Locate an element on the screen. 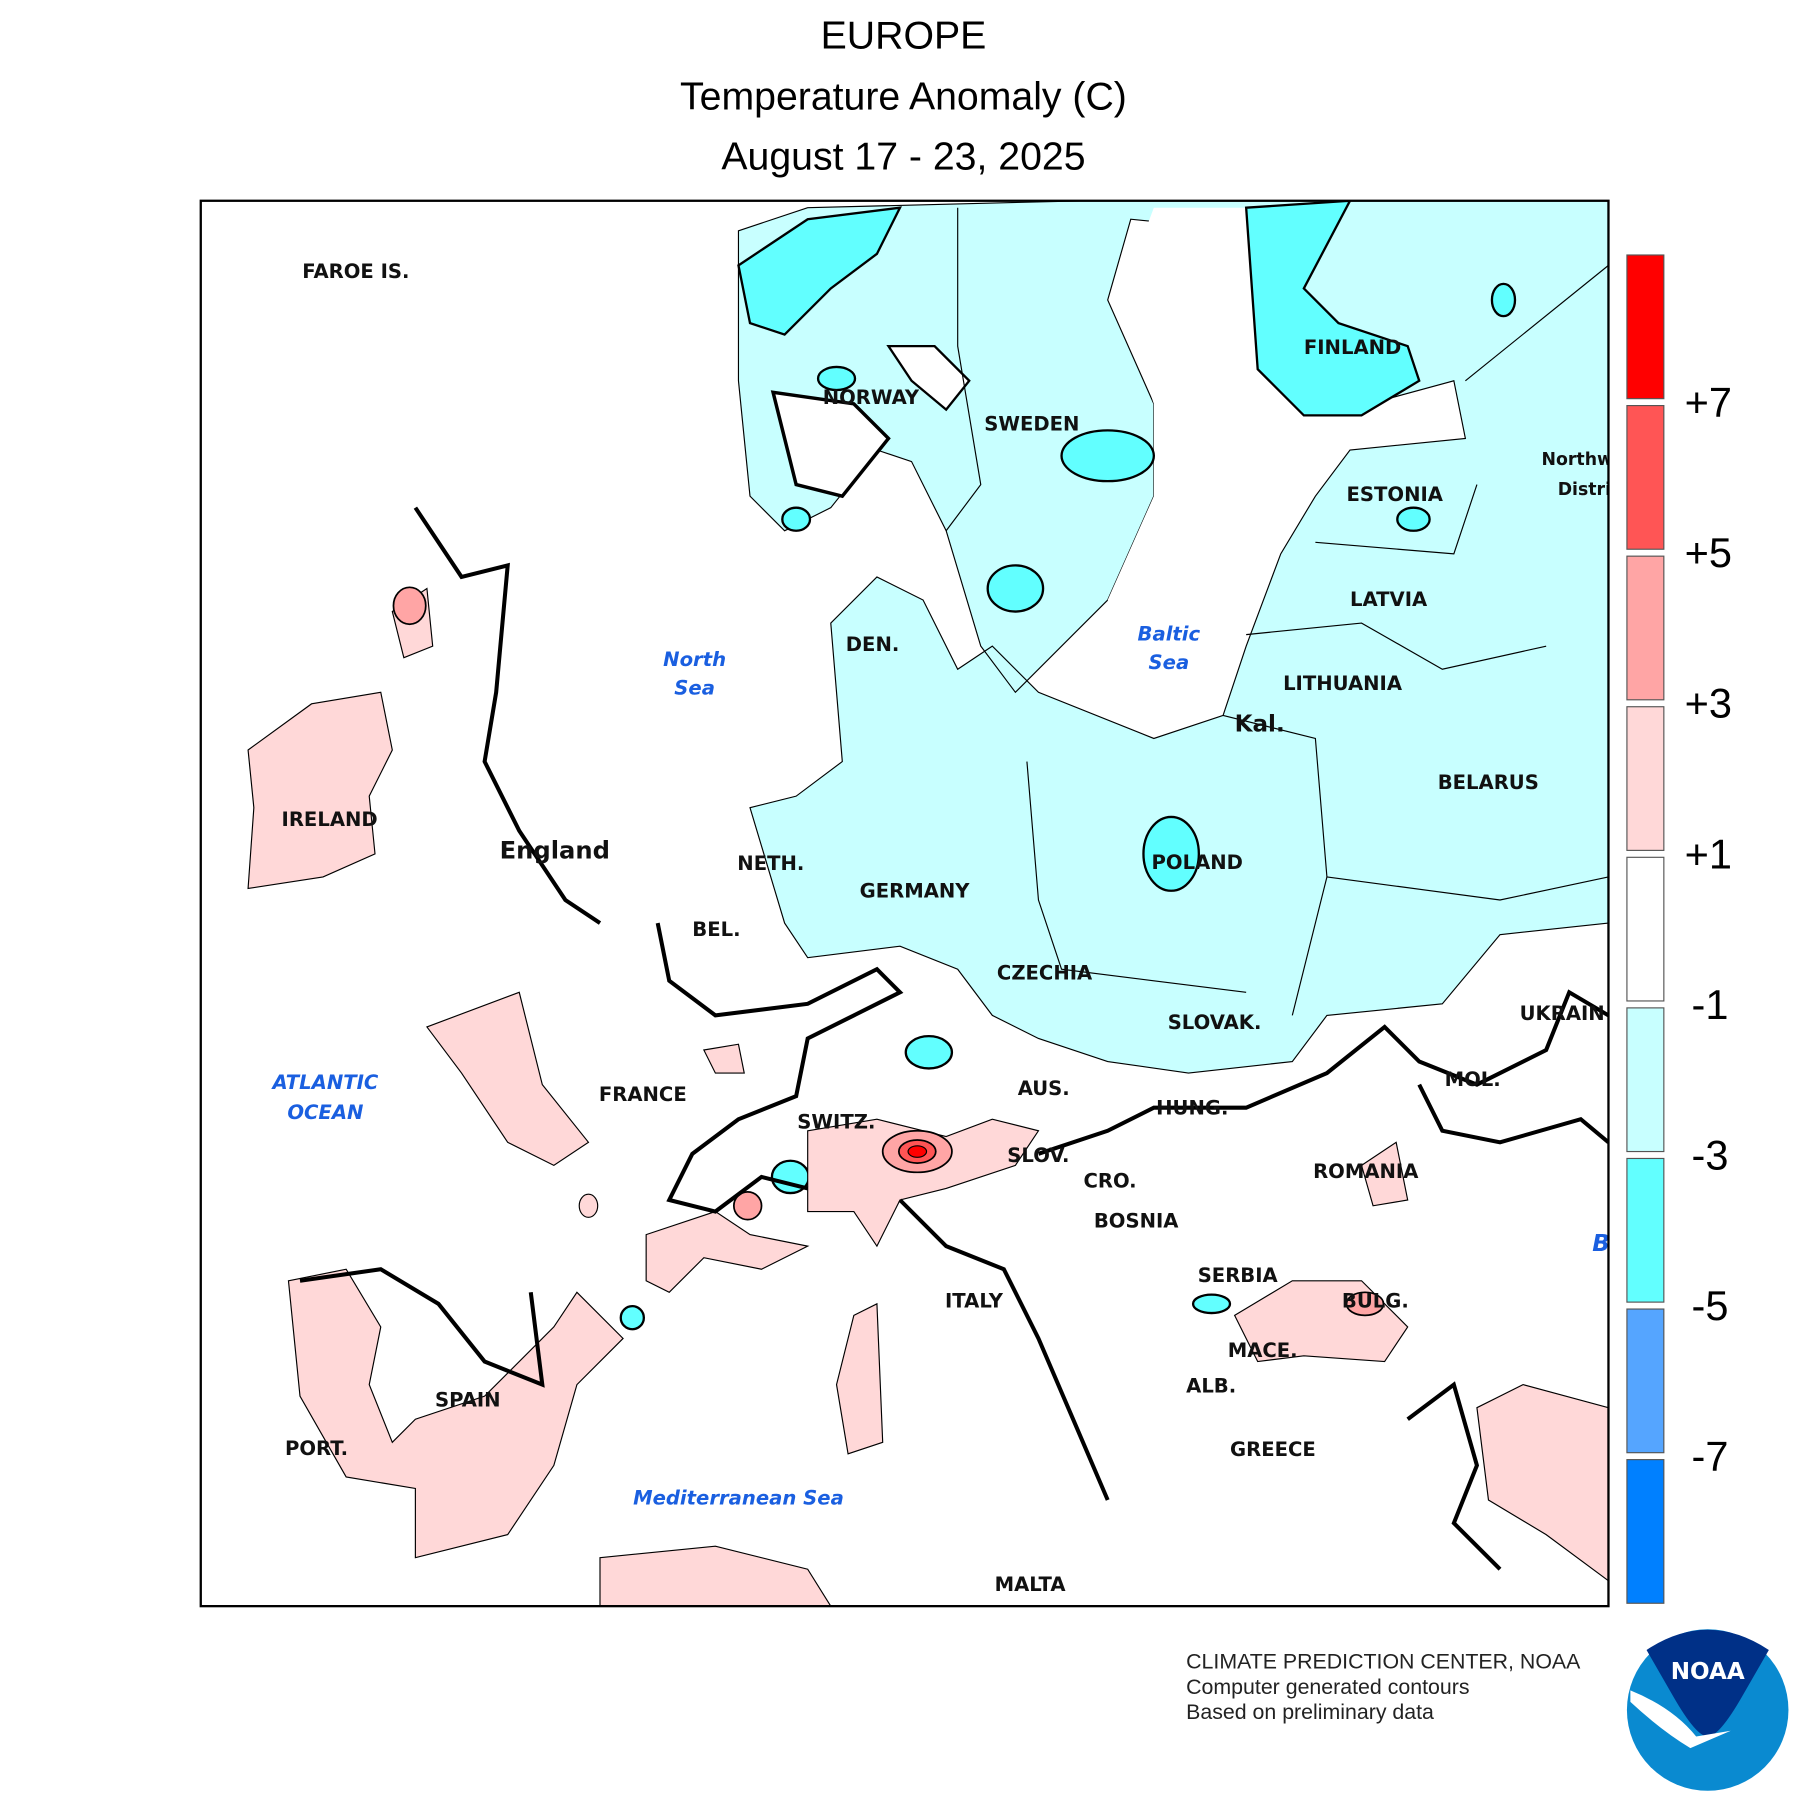 Image resolution: width=1800 pixels, height=1800 pixels. legend-label: +5 is located at coordinates (1708, 552).